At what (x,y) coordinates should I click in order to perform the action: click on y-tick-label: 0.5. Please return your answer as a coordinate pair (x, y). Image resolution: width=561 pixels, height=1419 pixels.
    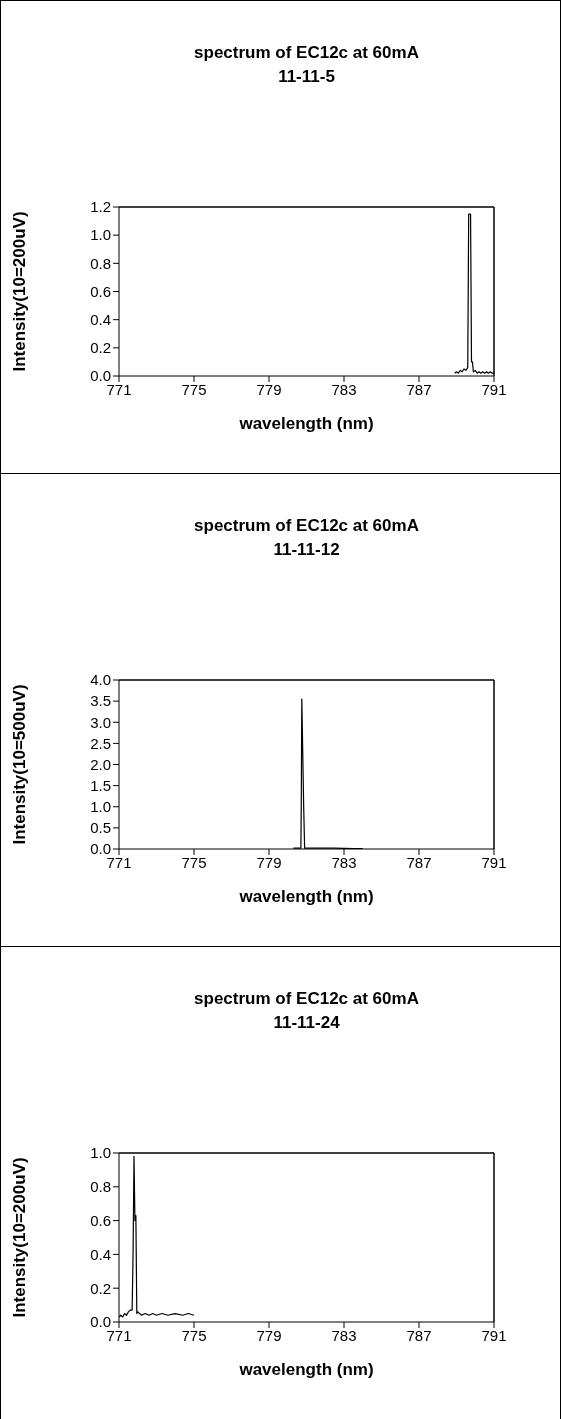
    Looking at the image, I should click on (100, 828).